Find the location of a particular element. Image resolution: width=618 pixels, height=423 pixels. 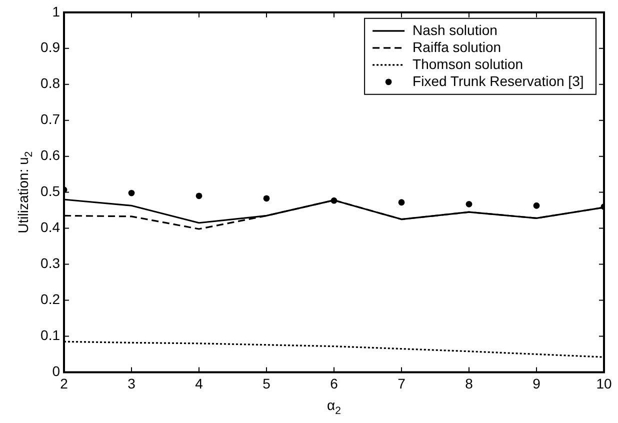

y-tick-label: 0.6 is located at coordinates (50, 155).